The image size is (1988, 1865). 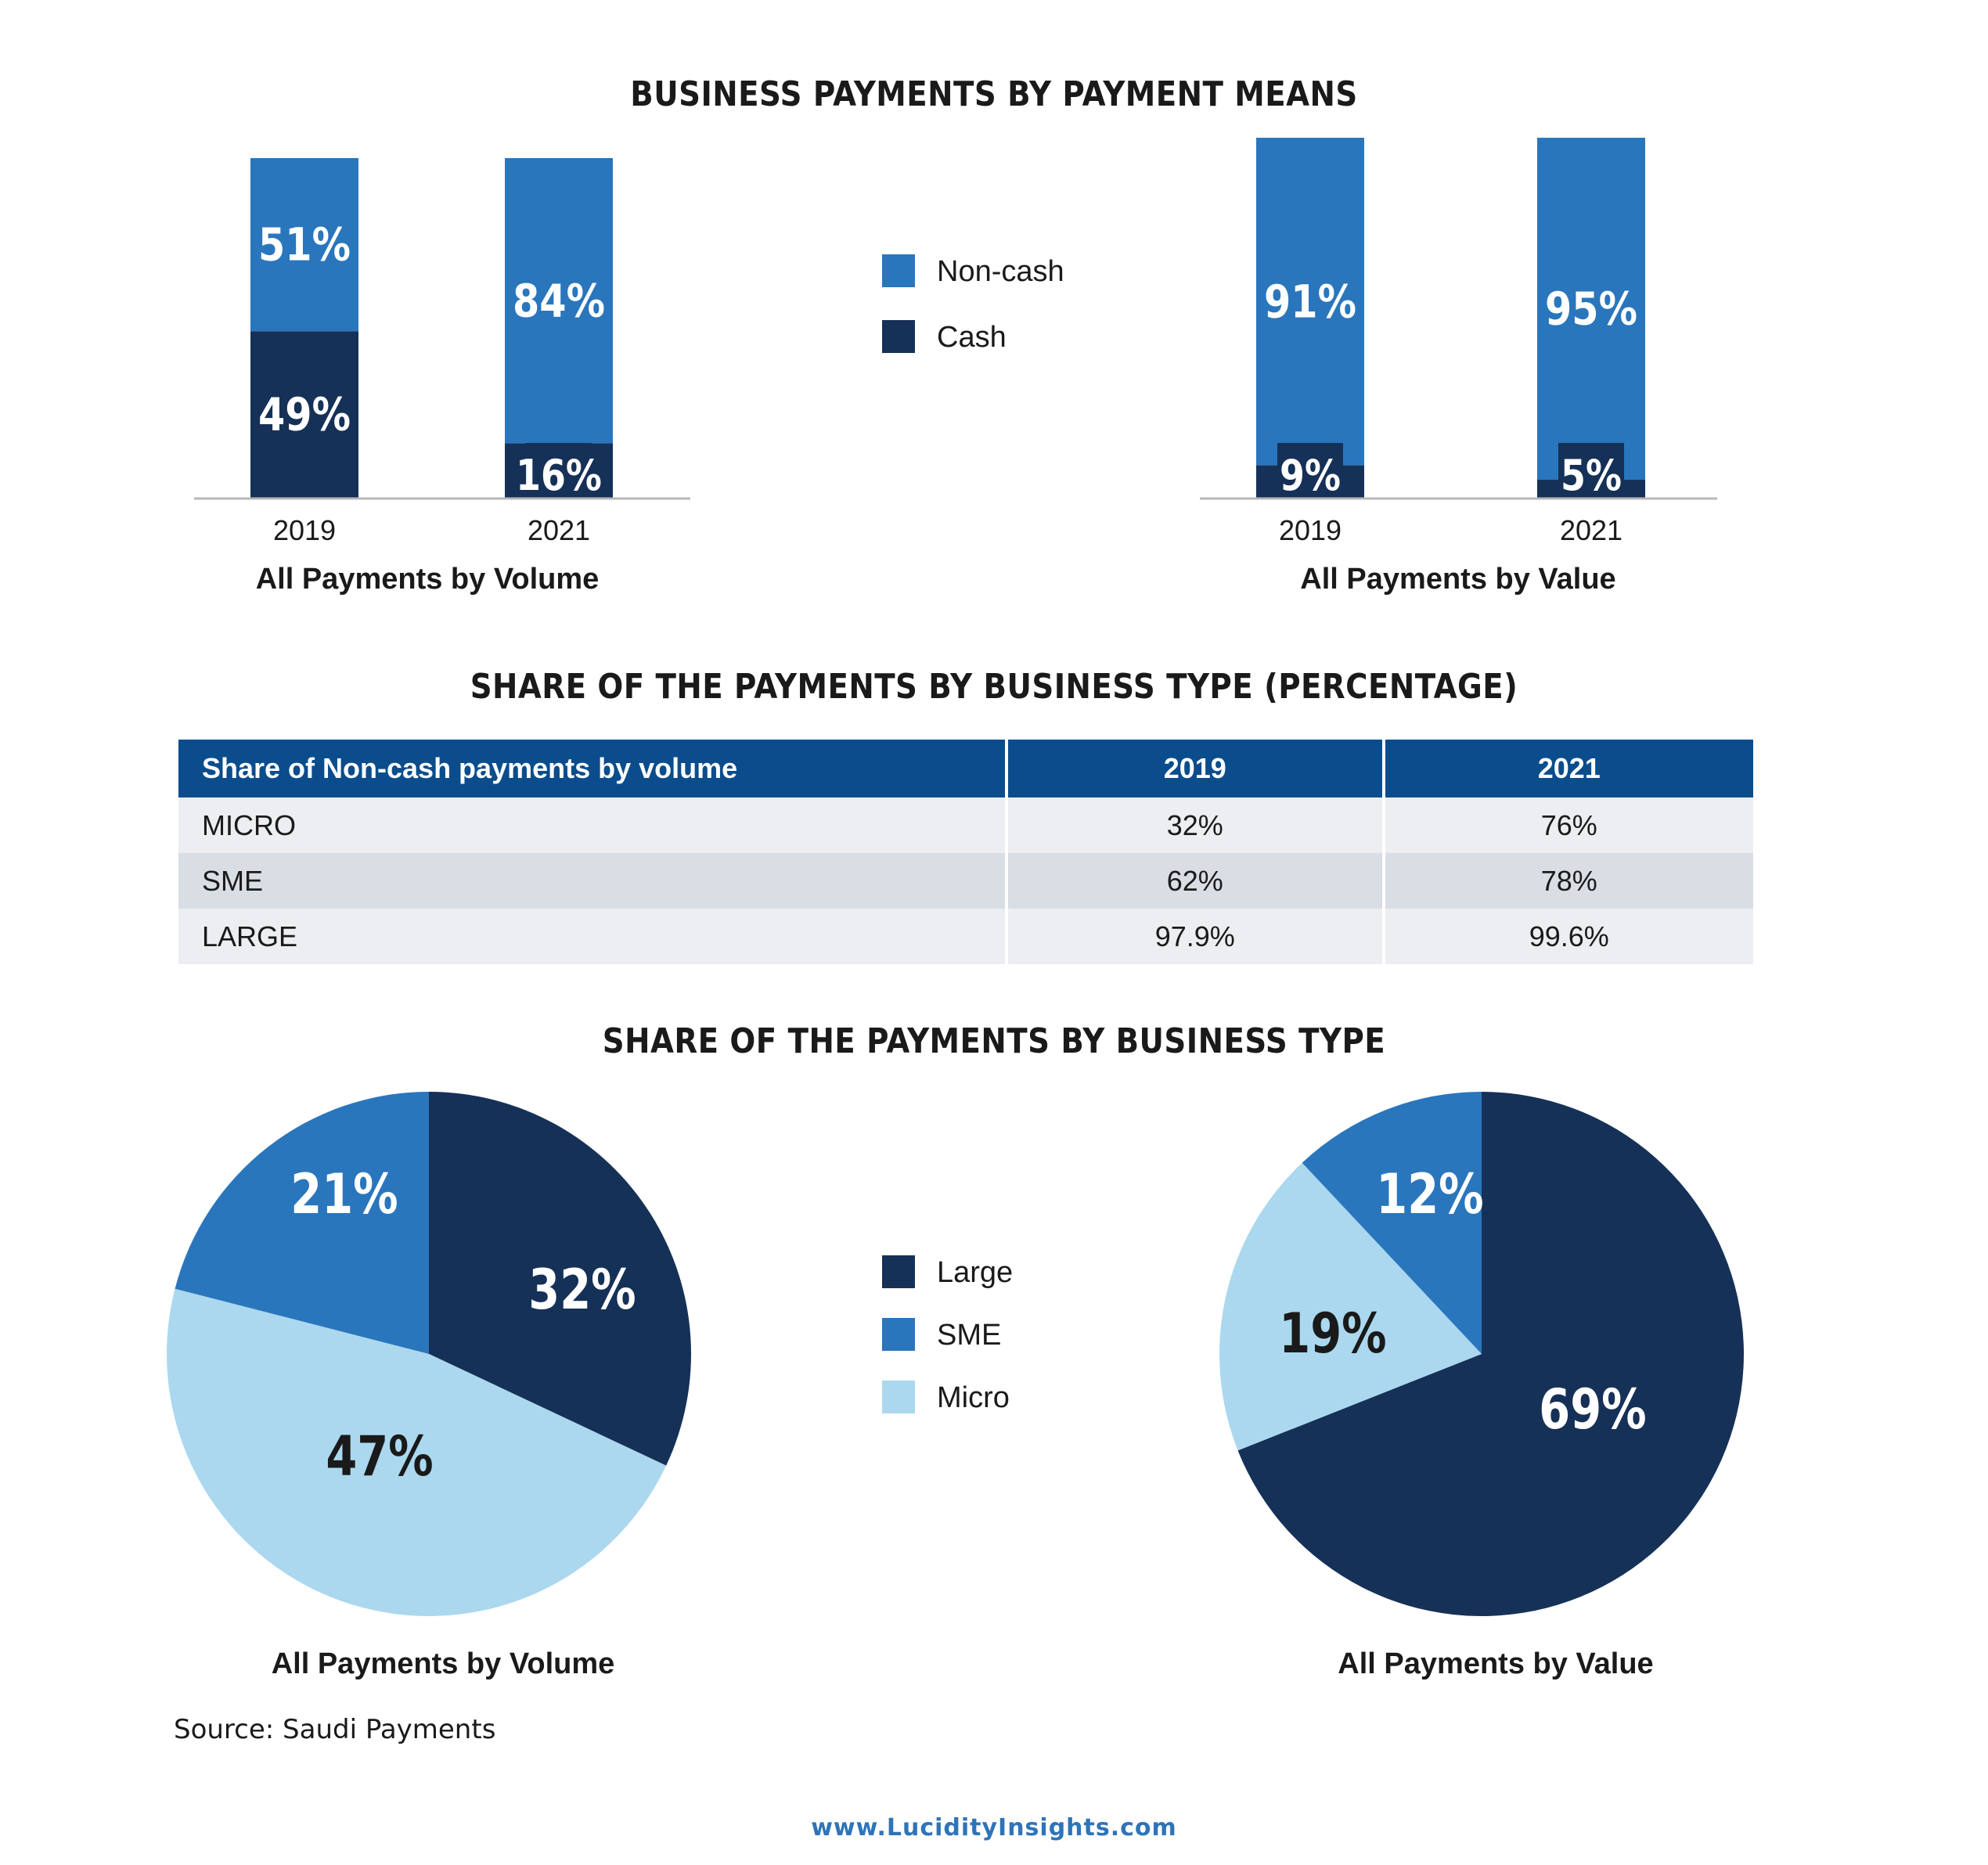 I want to click on pie-label-sme: 12%, so click(x=1430, y=1195).